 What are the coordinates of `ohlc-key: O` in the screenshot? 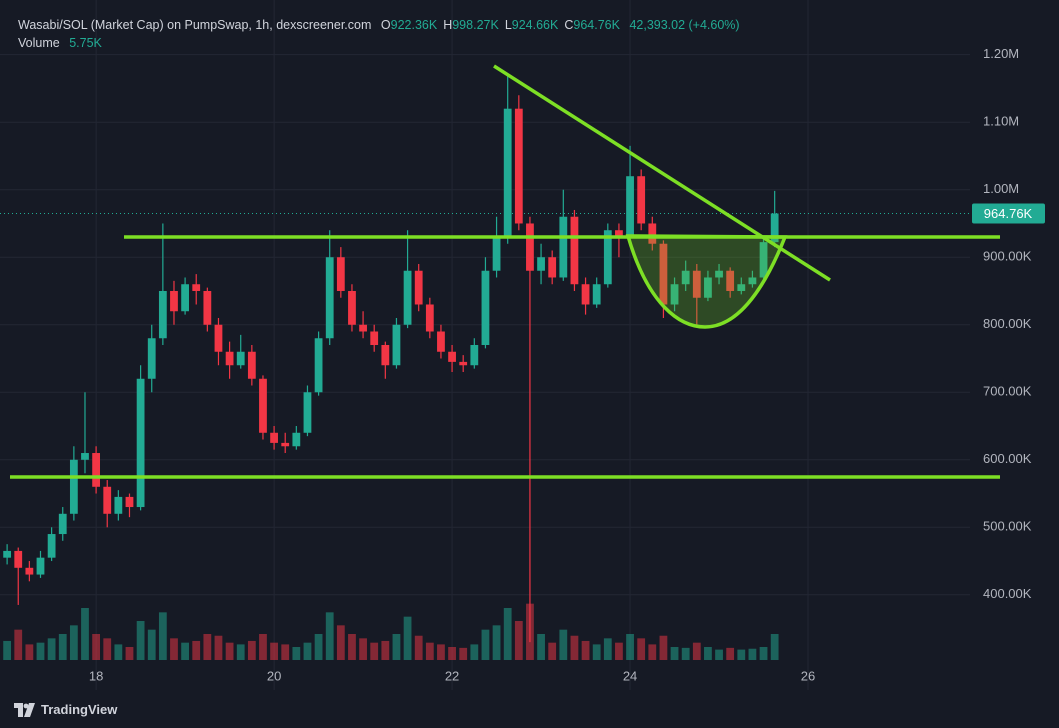 It's located at (385, 25).